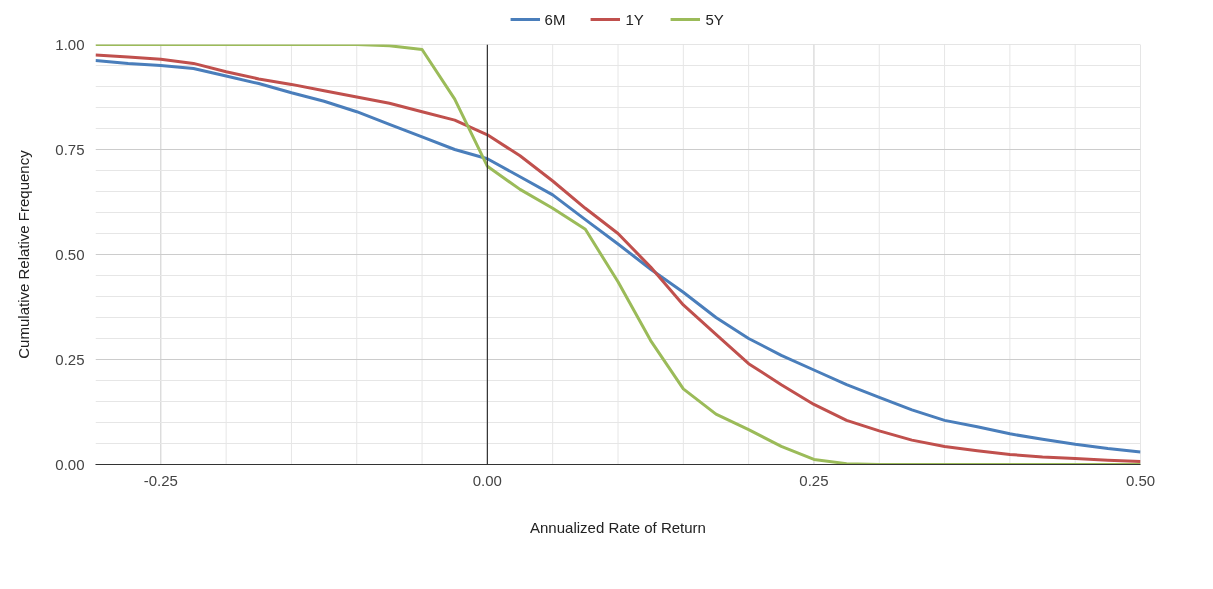 The height and width of the screenshot is (589, 1213). Describe the element at coordinates (24, 254) in the screenshot. I see `y-axis-title: Cumulative Relative Frequency` at that location.